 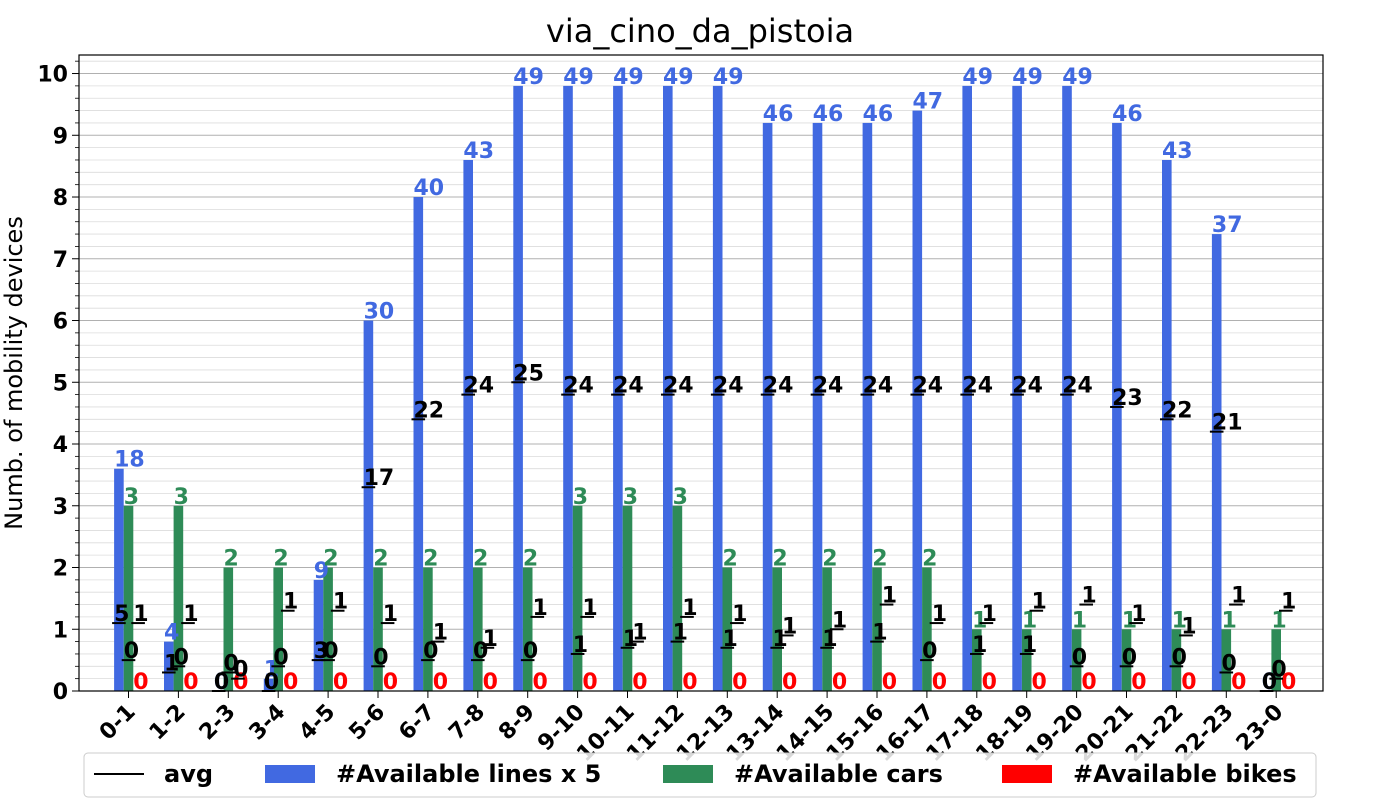 I want to click on y-tick-label: 0, so click(x=60, y=692).